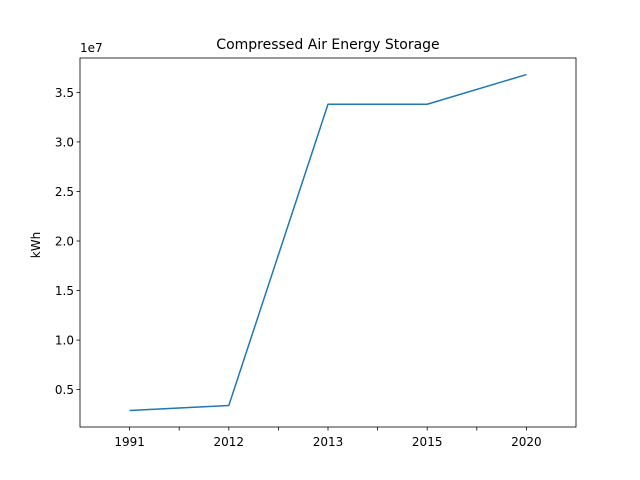 This screenshot has width=640, height=480. What do you see at coordinates (229, 442) in the screenshot?
I see `x-tick-label: 2012` at bounding box center [229, 442].